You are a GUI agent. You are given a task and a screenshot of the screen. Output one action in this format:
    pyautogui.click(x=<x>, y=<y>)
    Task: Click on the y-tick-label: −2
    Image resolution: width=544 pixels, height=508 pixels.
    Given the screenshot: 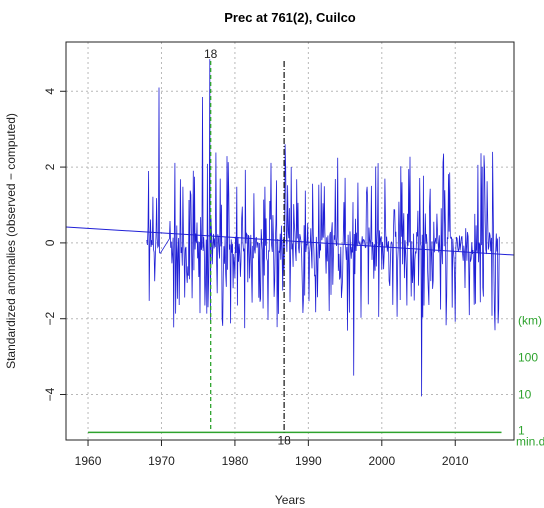 What is the action you would take?
    pyautogui.click(x=50, y=319)
    